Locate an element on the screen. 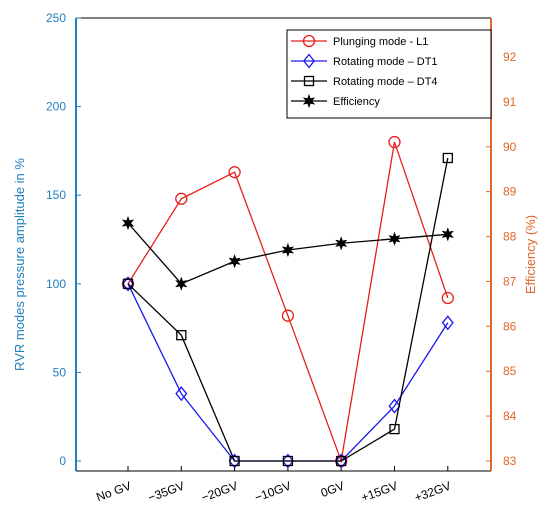 This screenshot has height=525, width=550. y-left-tick-label: 50 is located at coordinates (60, 372).